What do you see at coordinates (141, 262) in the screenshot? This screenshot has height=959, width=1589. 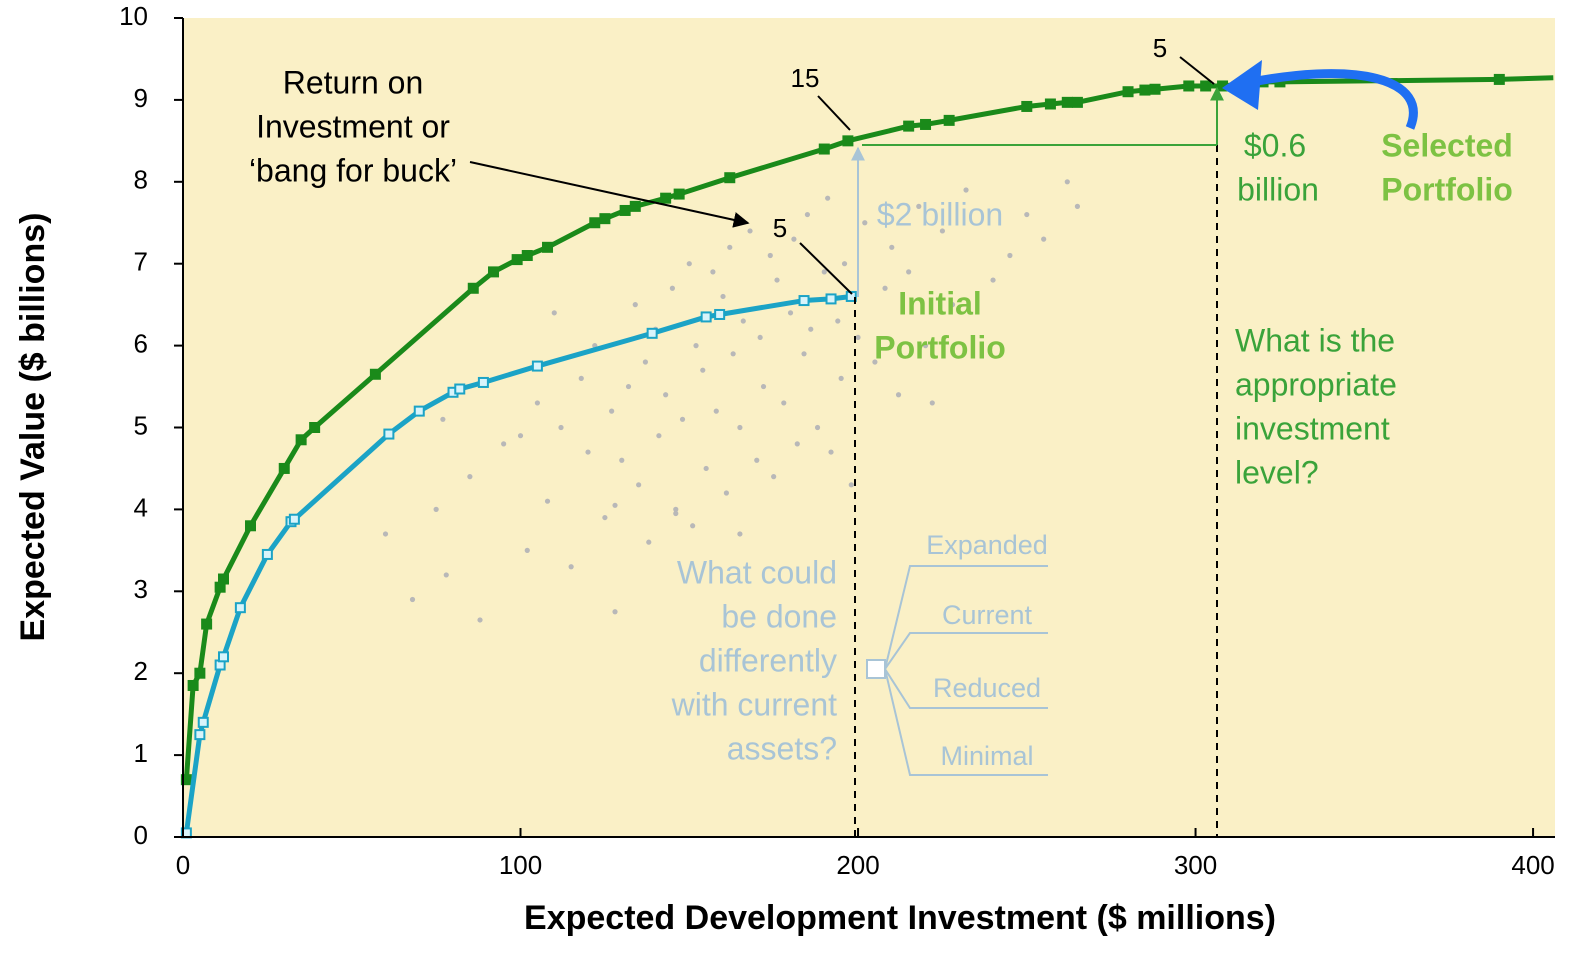 I see `y-tick-label: 7` at bounding box center [141, 262].